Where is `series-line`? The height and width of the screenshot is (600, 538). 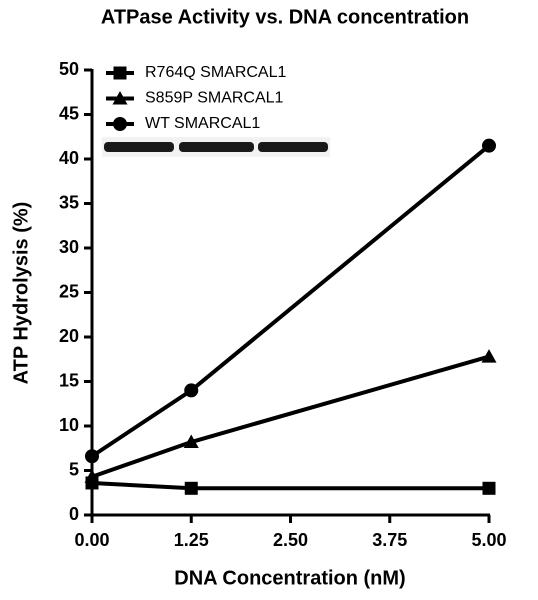
series-line is located at coordinates (290, 485).